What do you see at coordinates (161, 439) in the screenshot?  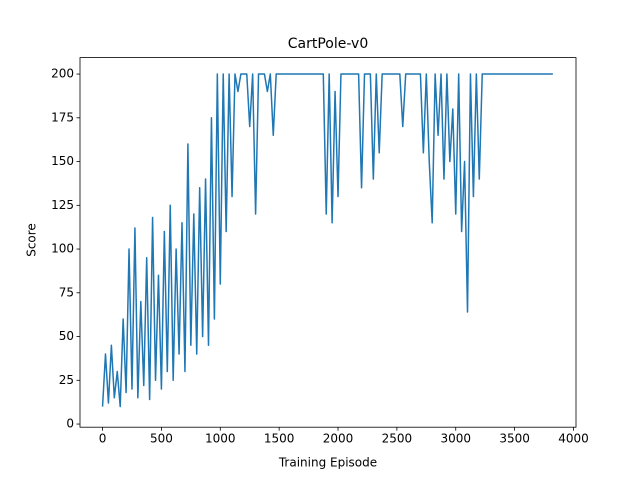 I see `x-tick-label: 500` at bounding box center [161, 439].